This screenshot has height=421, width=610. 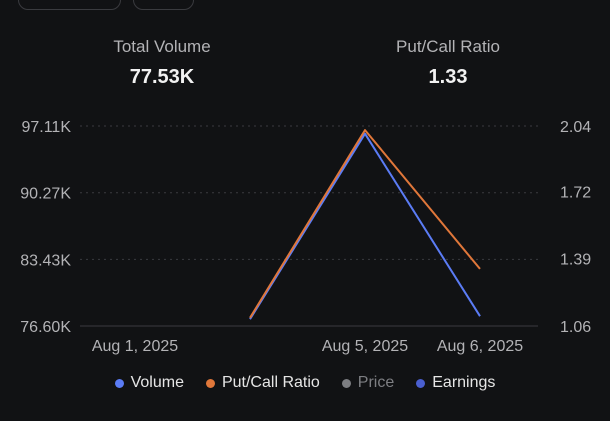 I want to click on legend-item-put-call-ratio: Put/Call Ratio, so click(x=262, y=383).